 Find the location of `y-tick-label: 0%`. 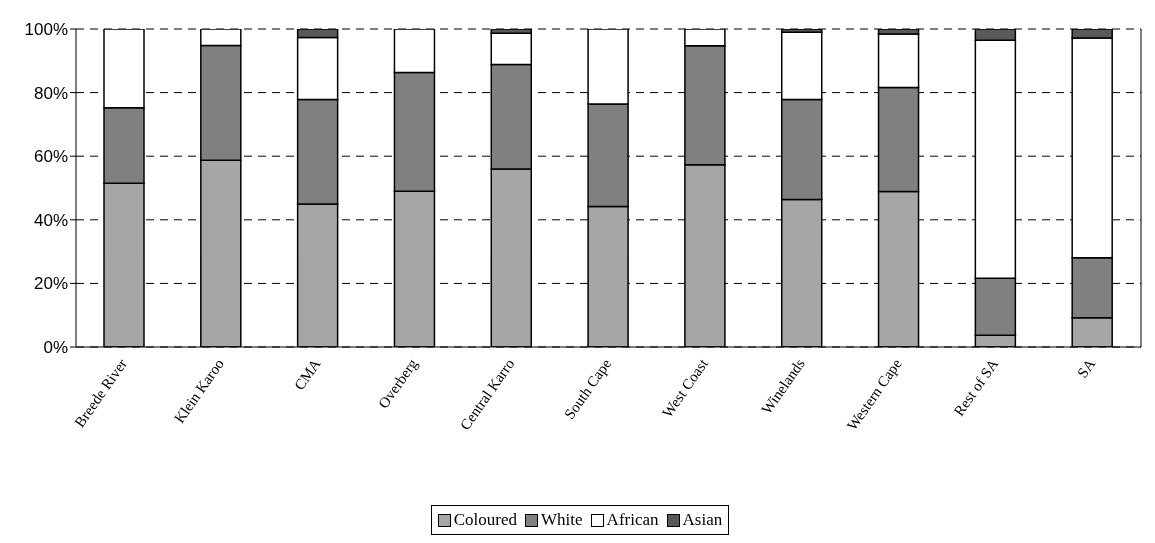

y-tick-label: 0% is located at coordinates (55, 348).